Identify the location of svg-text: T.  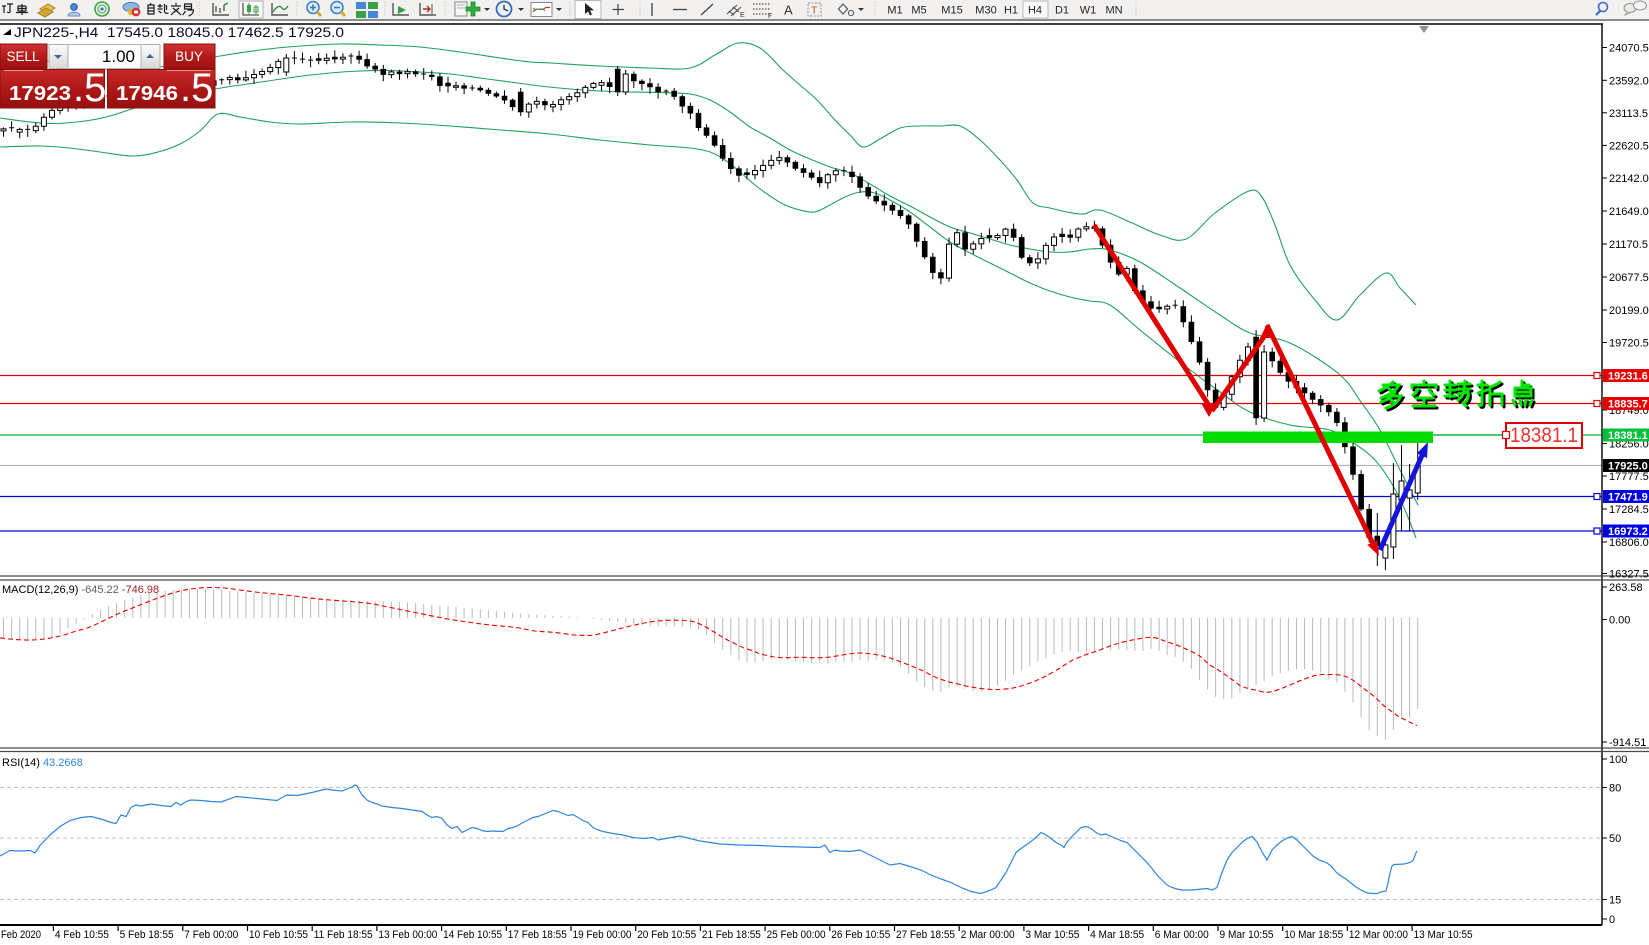
(814, 11).